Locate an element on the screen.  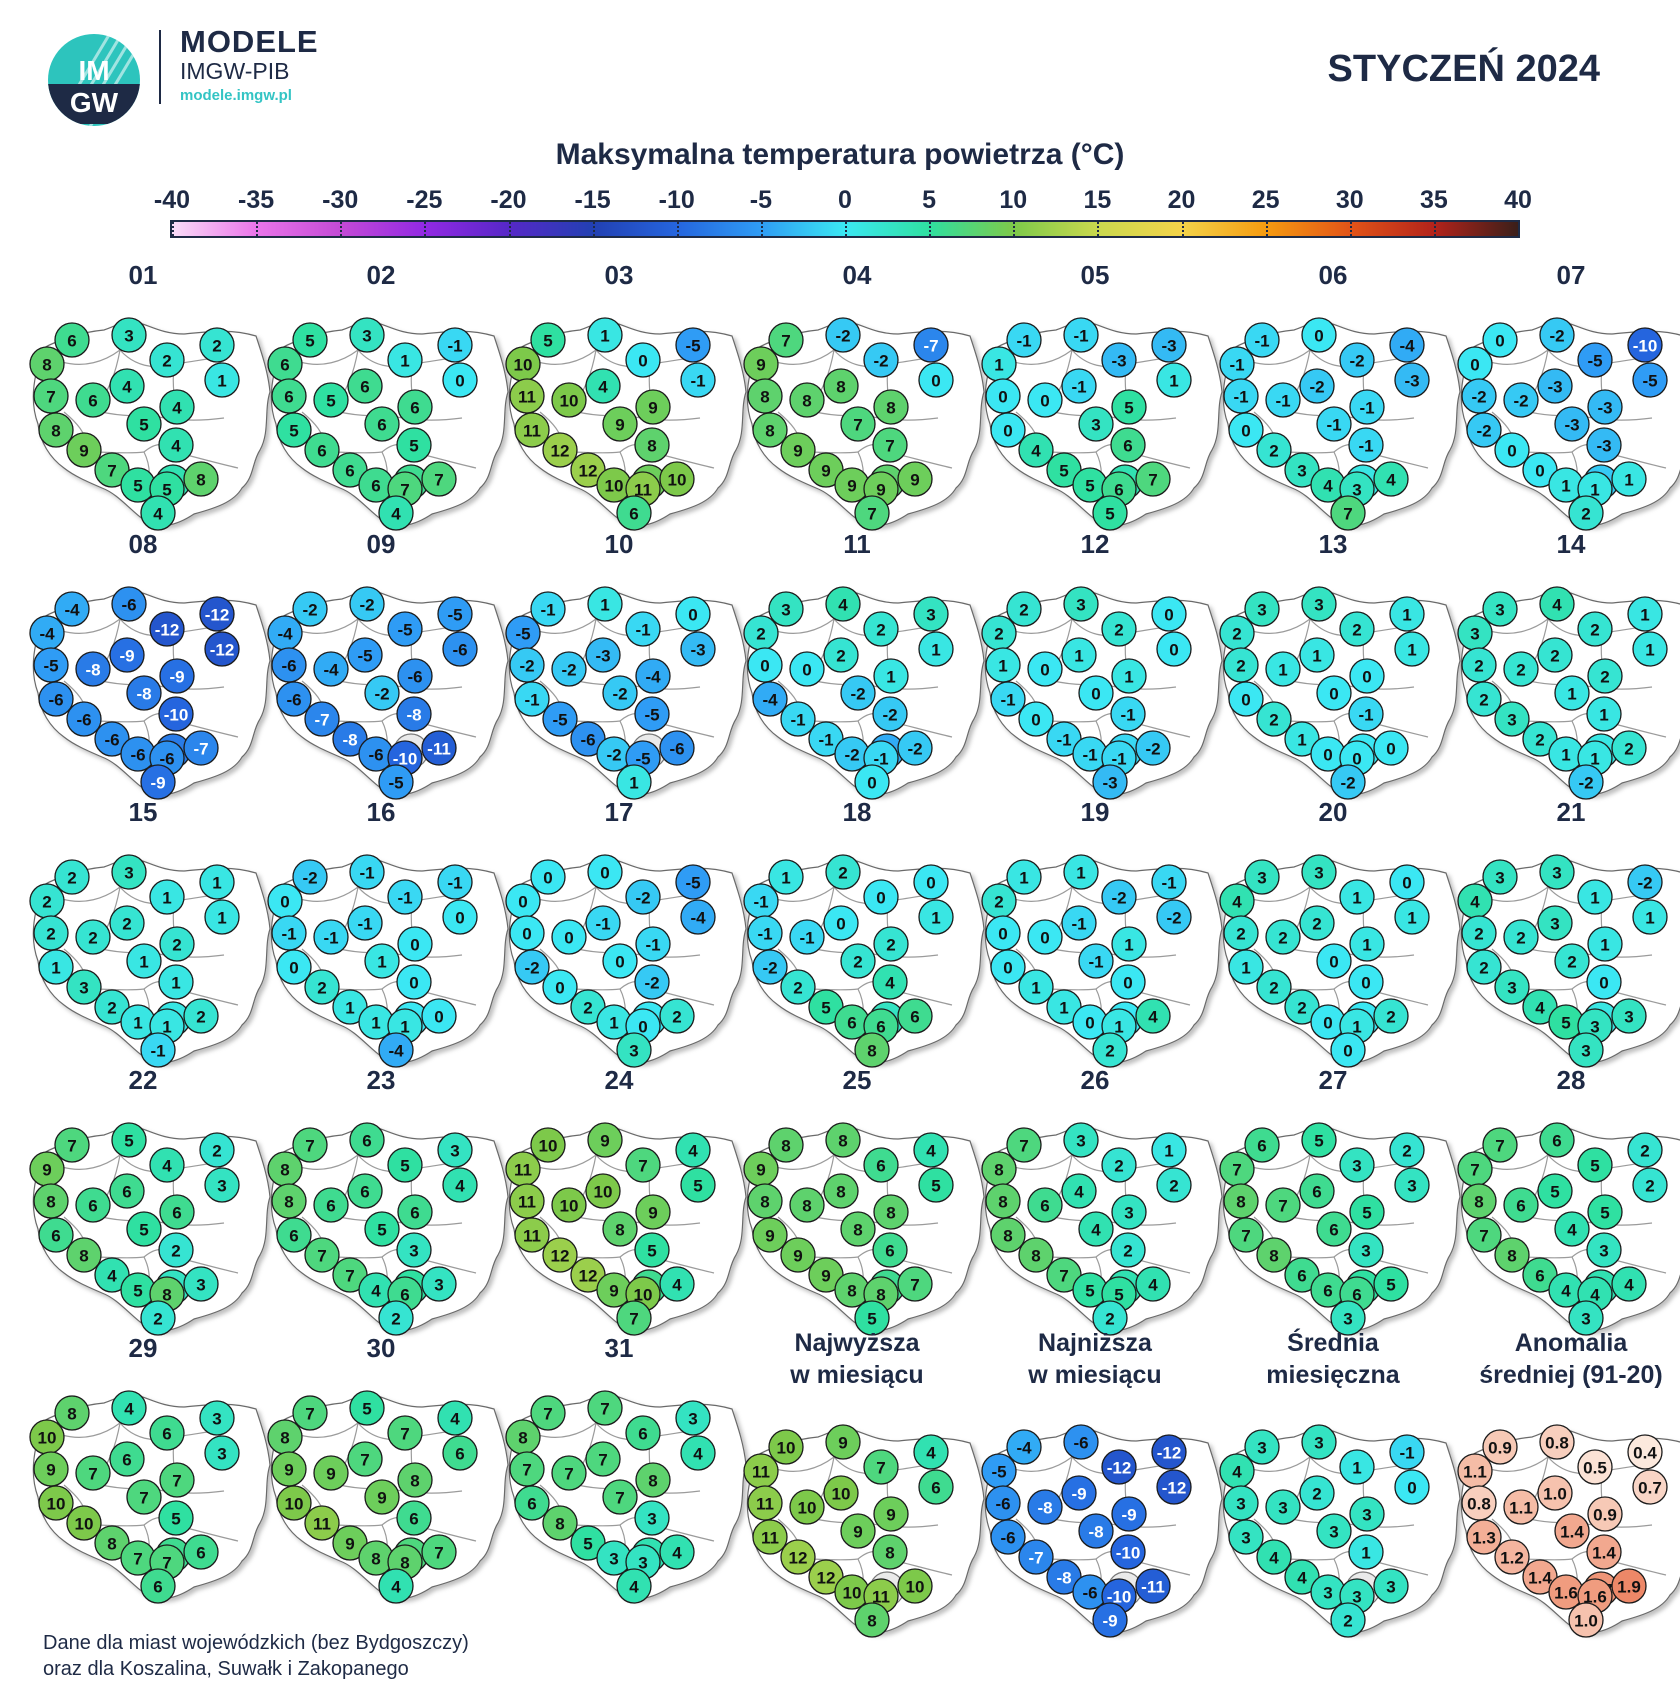
station-marker-suwałki: -1 is located at coordinates (1169, 882).